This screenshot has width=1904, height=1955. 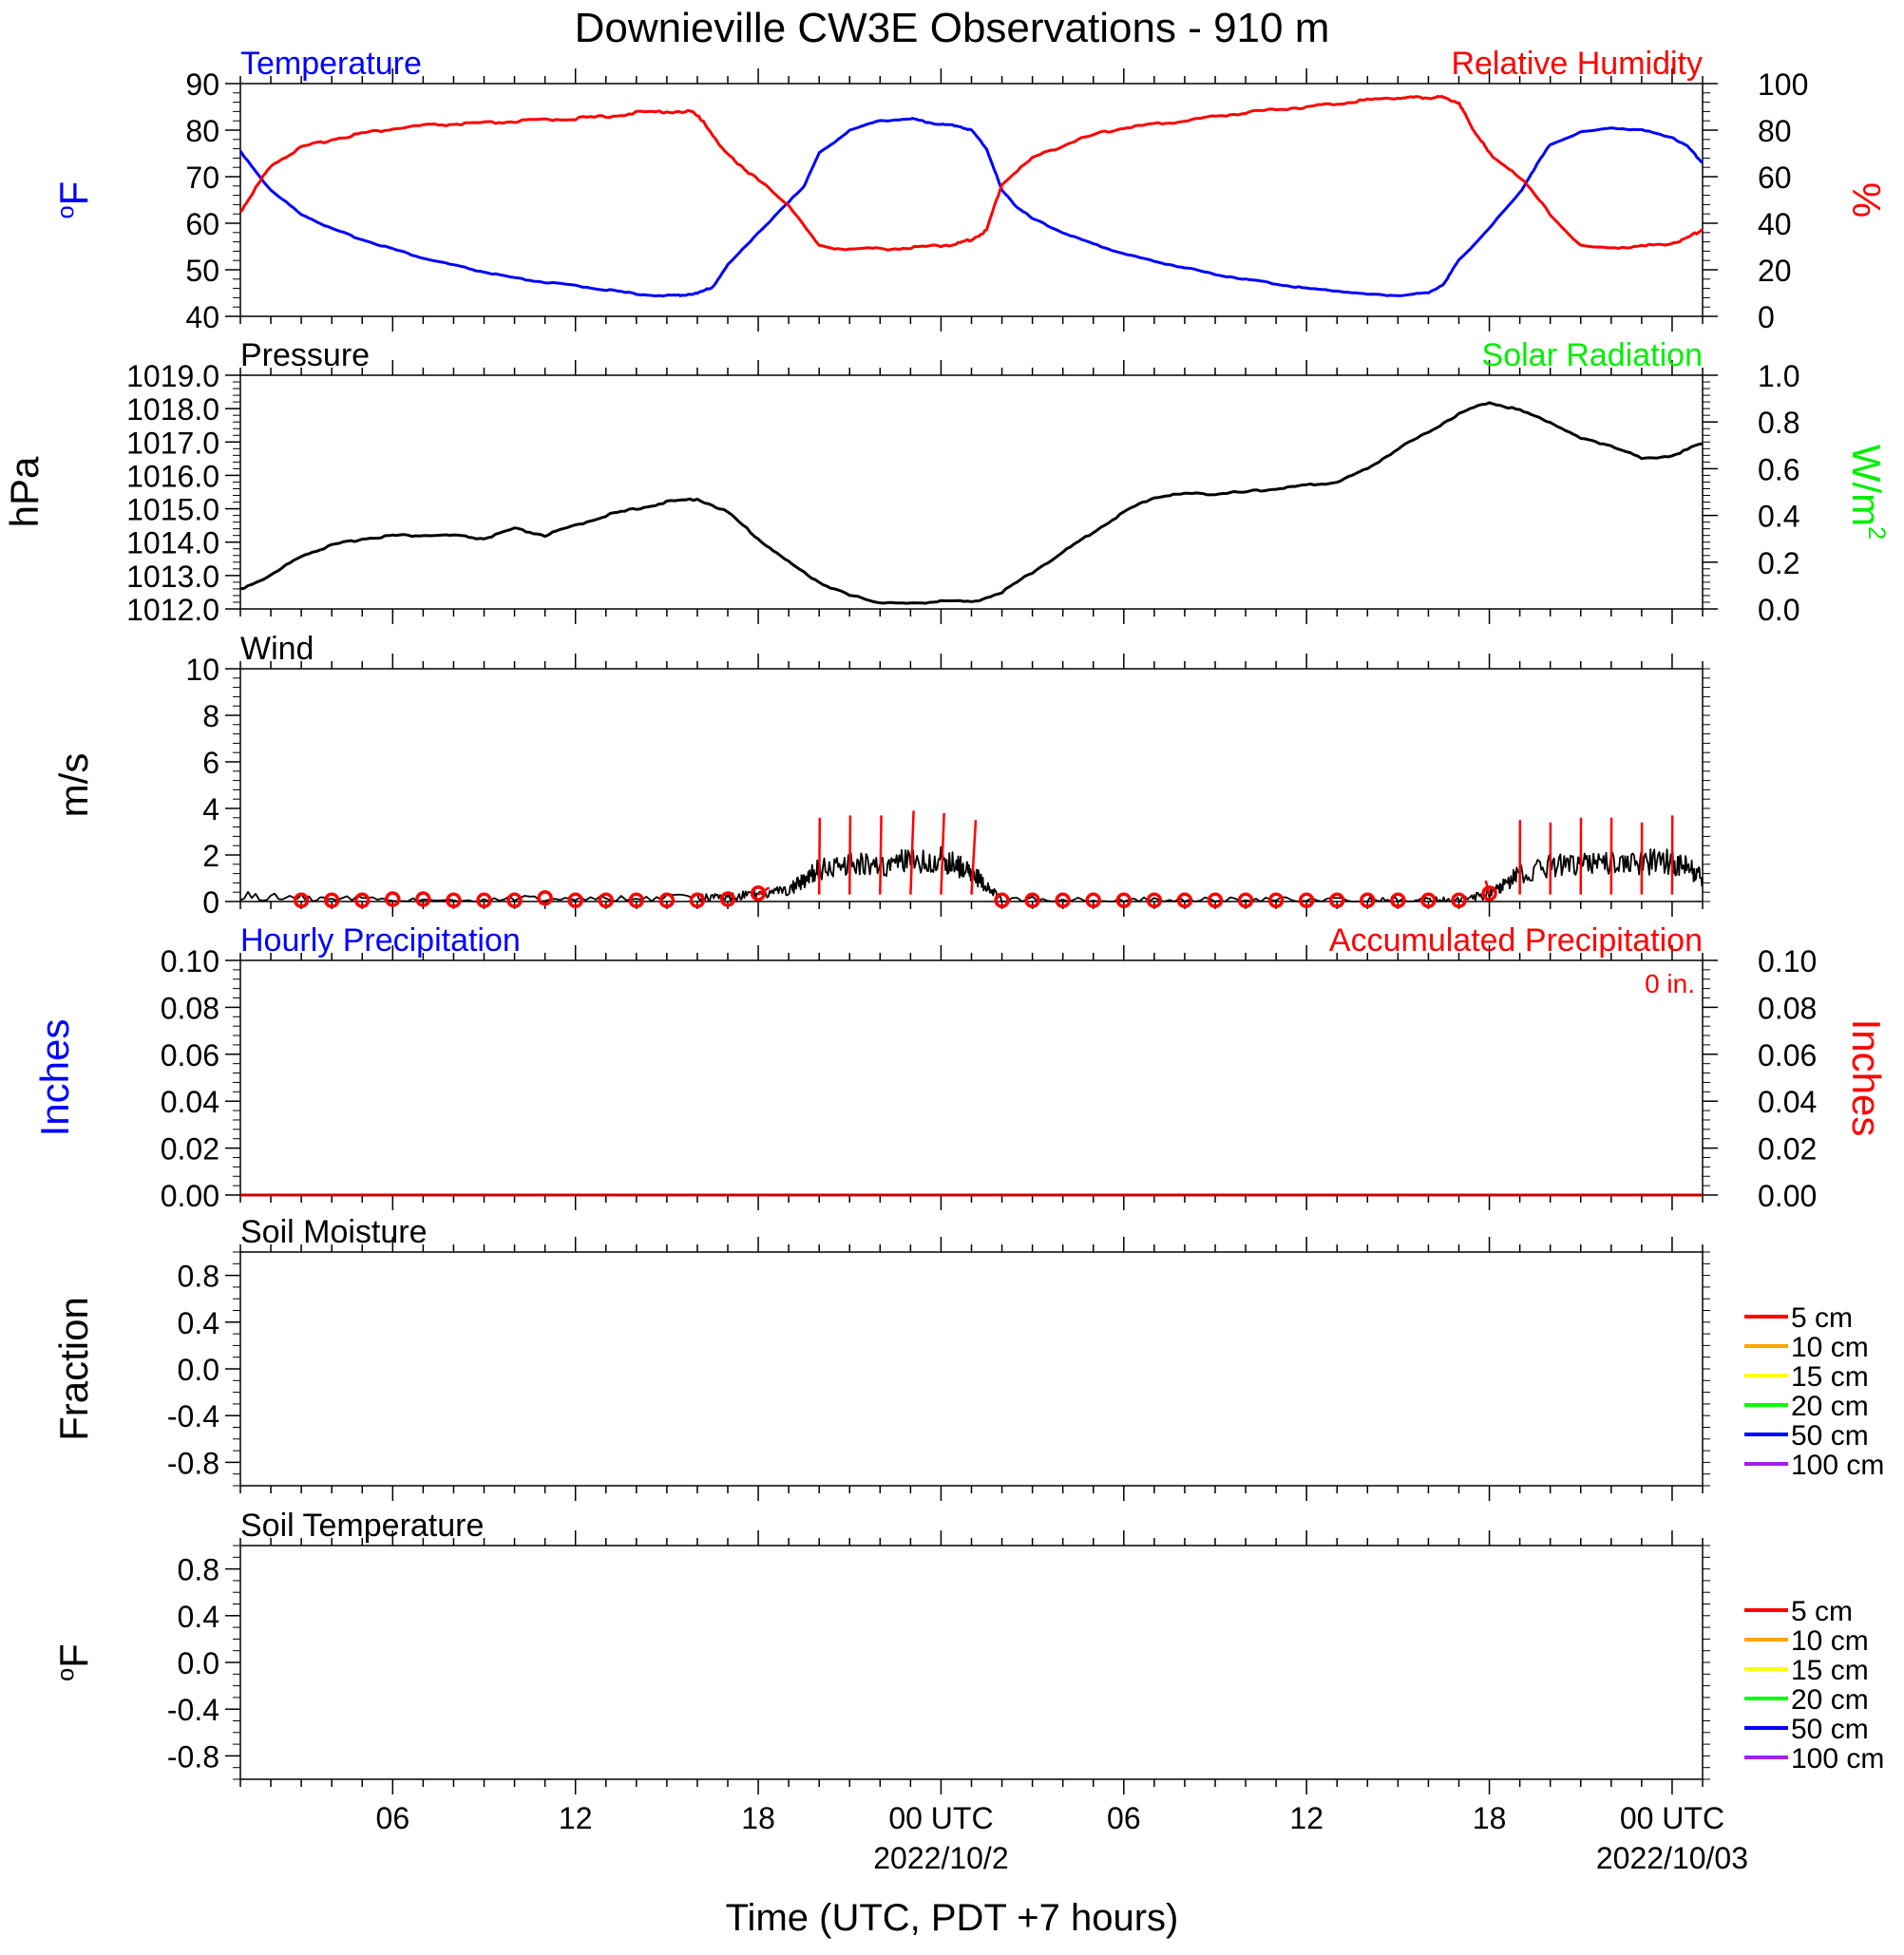 I want to click on y2-tick-label: 0.06, so click(x=1787, y=1055).